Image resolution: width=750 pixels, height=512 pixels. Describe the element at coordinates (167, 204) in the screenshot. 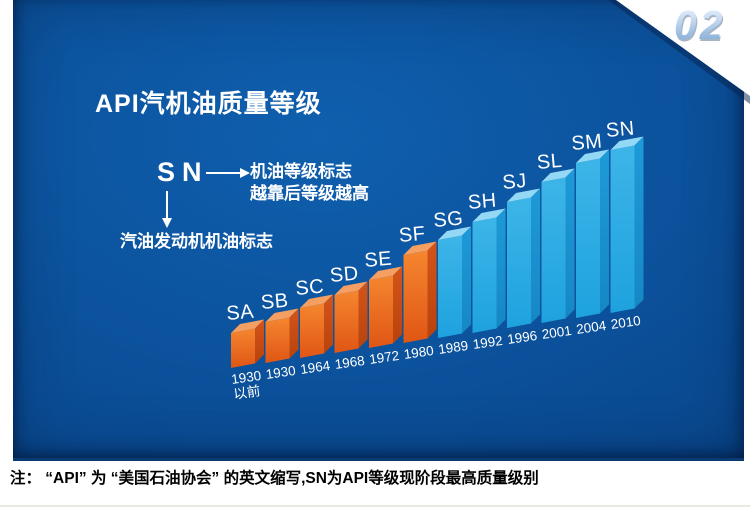

I see `arrow-down-line` at that location.